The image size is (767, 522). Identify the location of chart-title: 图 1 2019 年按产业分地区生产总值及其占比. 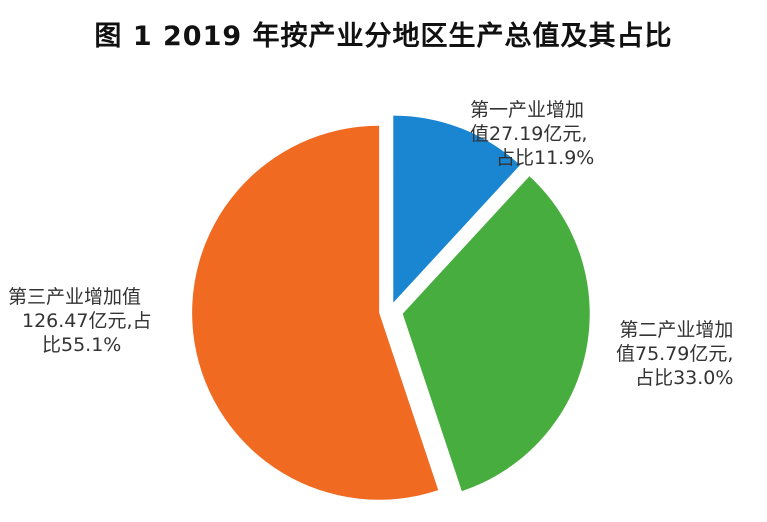
(383, 36).